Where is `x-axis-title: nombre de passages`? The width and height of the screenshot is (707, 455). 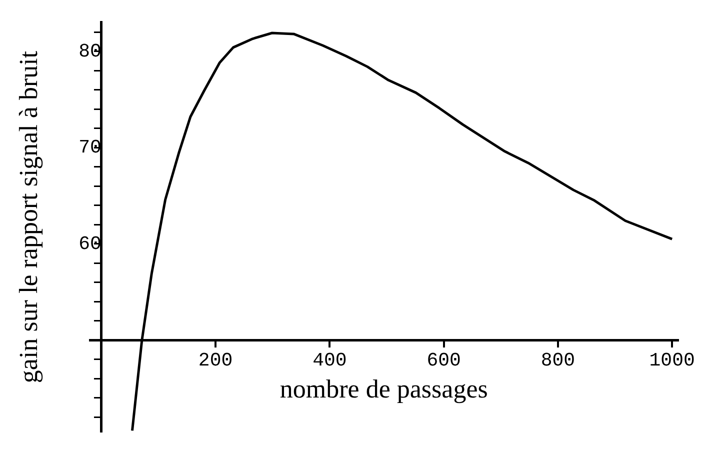
x-axis-title: nombre de passages is located at coordinates (384, 389).